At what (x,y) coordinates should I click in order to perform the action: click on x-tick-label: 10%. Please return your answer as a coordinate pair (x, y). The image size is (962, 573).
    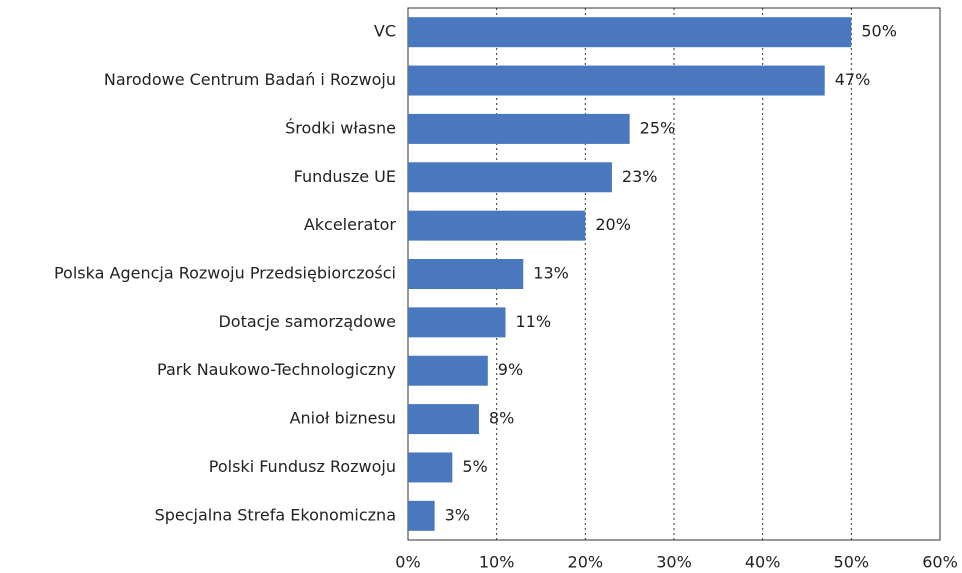
    Looking at the image, I should click on (497, 562).